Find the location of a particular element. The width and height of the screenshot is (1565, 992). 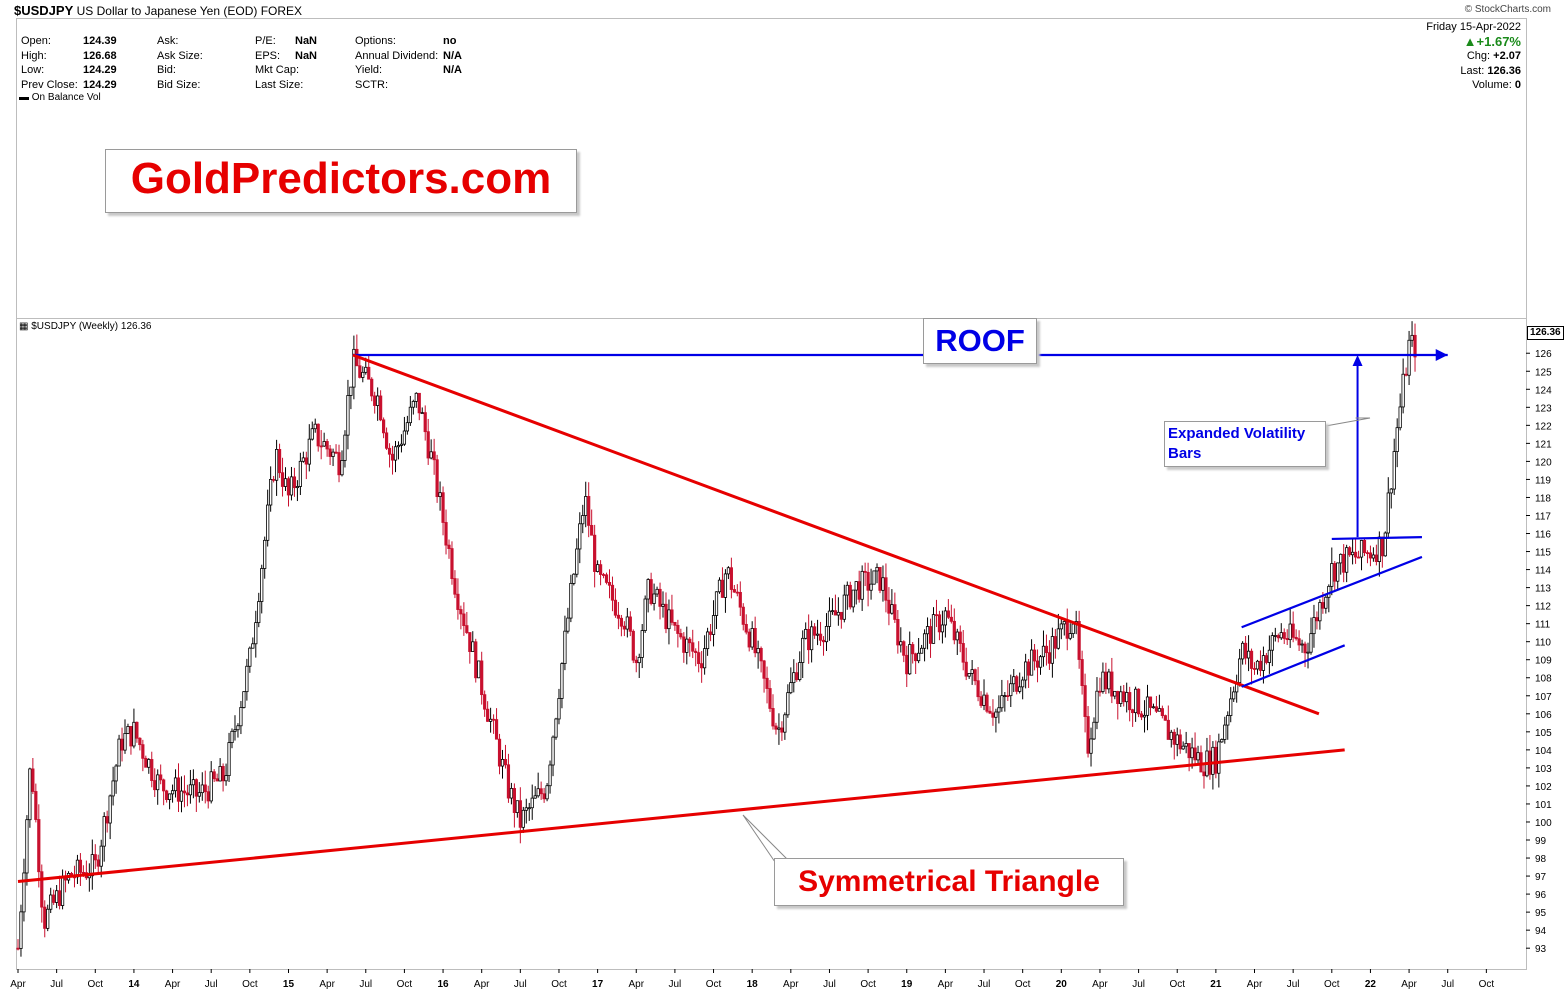

x-tick-label: Oct is located at coordinates (405, 984).